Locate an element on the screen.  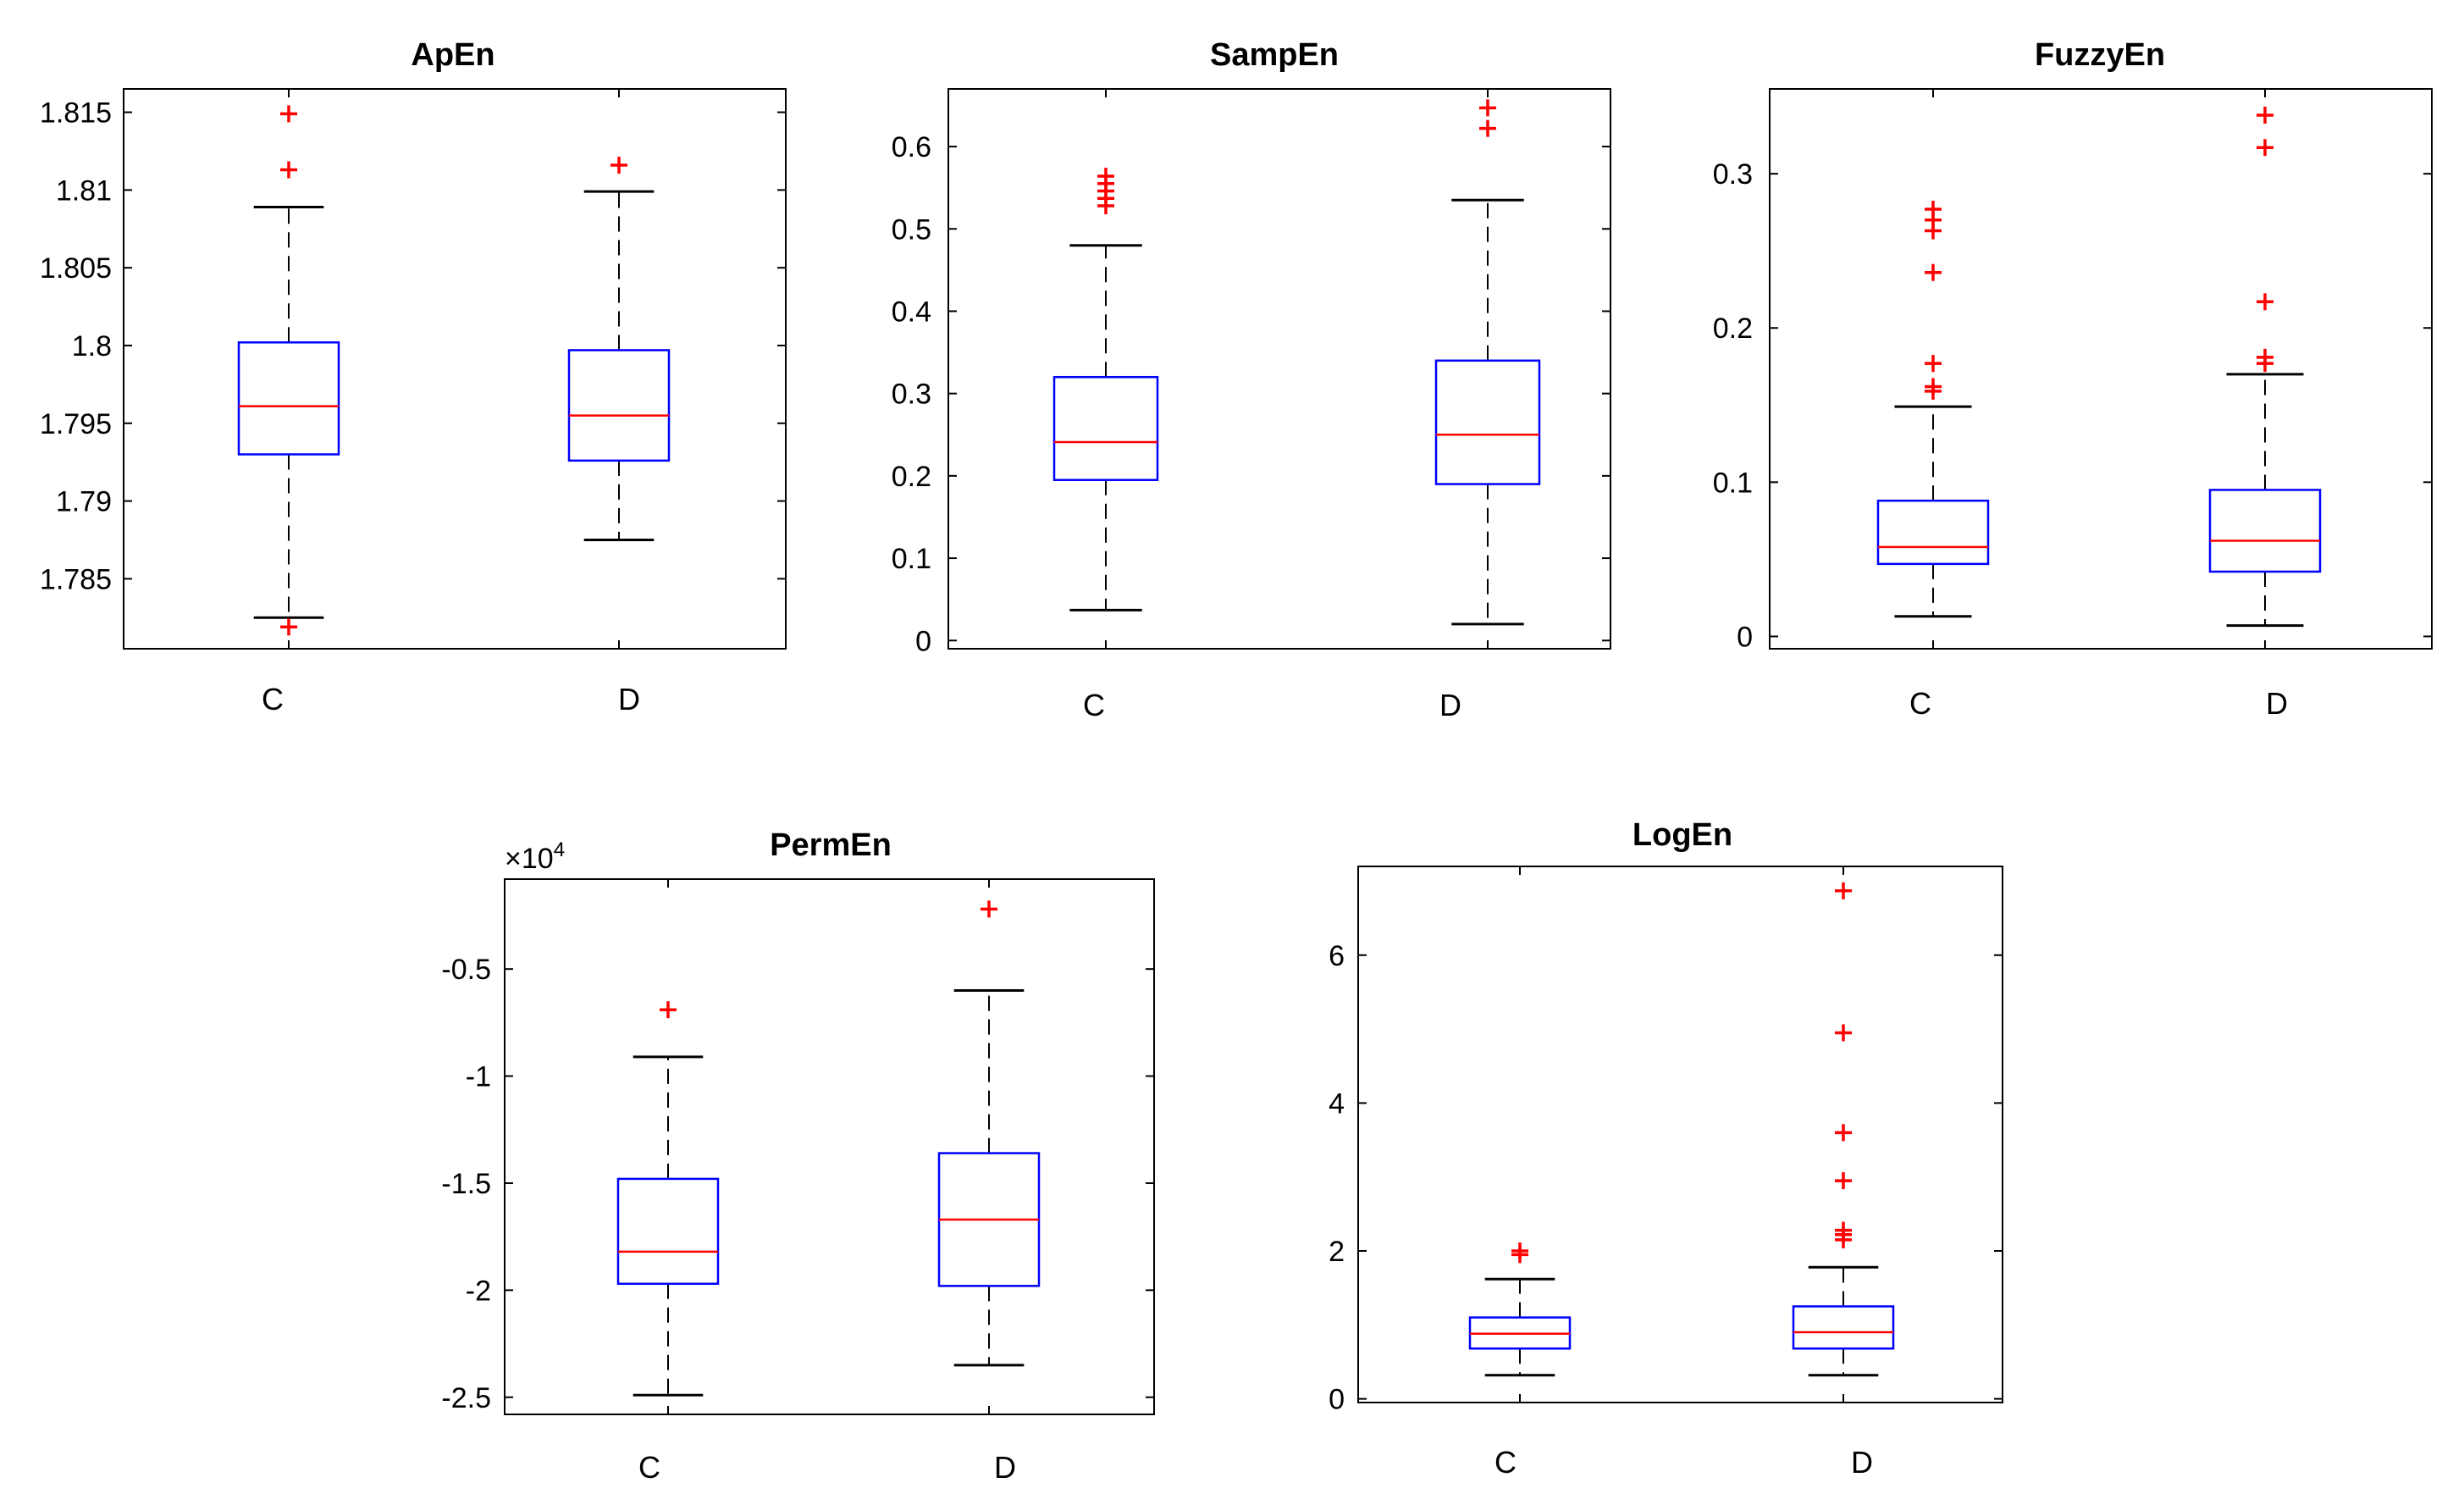
sampen-plot-area: 0 0.1 0.2 0.3 0.4 0.5 0.6 is located at coordinates (1251, 372).